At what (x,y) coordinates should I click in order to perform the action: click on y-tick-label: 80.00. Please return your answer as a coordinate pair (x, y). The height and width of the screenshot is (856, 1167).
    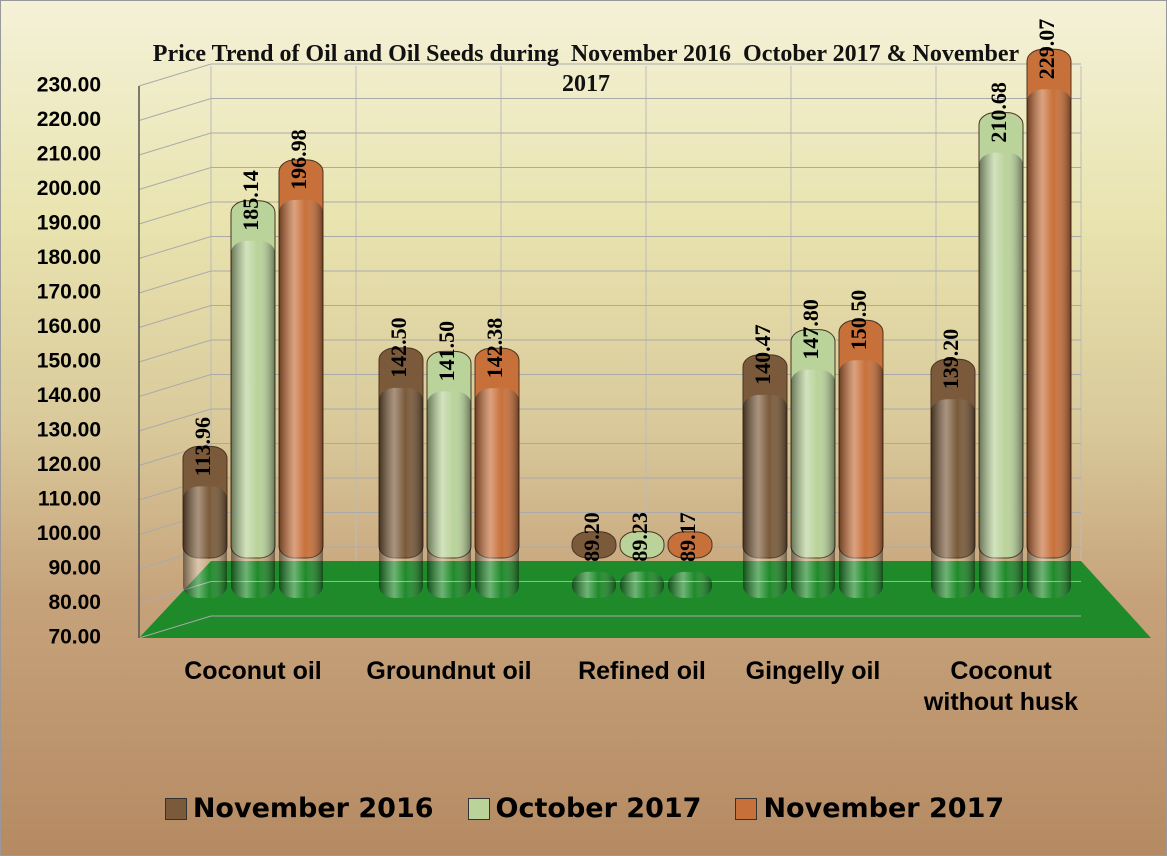
    Looking at the image, I should click on (74, 602).